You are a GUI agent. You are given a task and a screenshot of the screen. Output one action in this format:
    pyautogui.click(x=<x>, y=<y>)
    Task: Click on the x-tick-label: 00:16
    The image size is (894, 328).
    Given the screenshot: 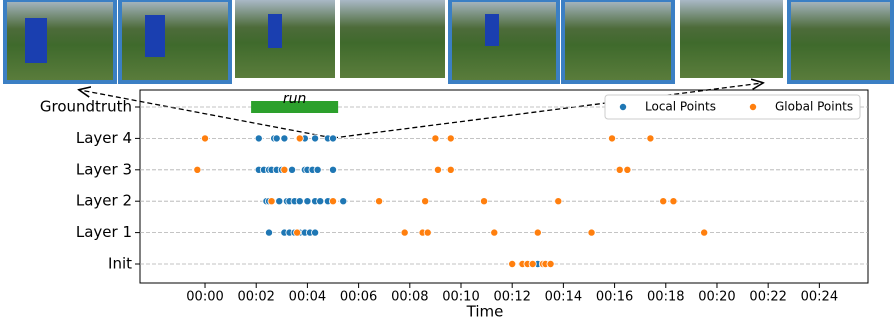 What is the action you would take?
    pyautogui.click(x=614, y=297)
    